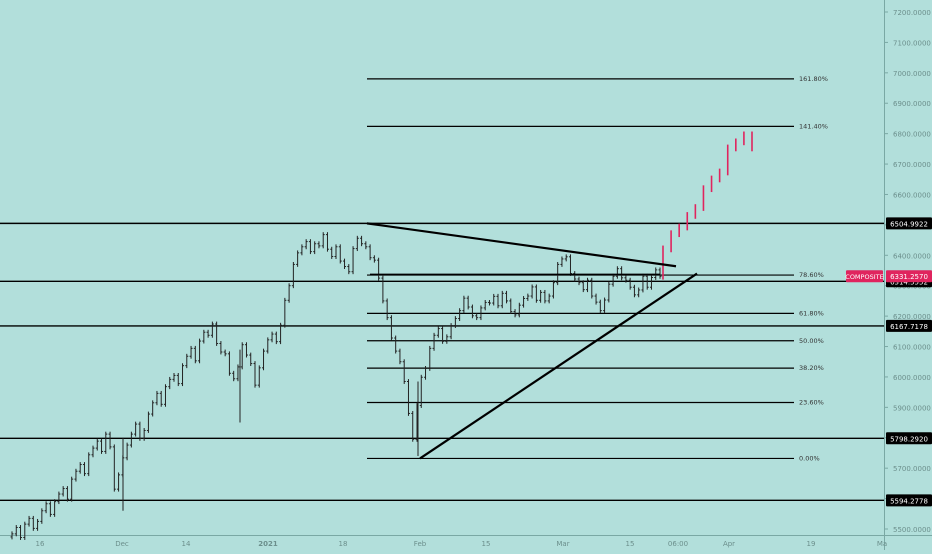 The image size is (932, 554). Describe the element at coordinates (813, 126) in the screenshot. I see `fib-level-label: 141.40%` at that location.